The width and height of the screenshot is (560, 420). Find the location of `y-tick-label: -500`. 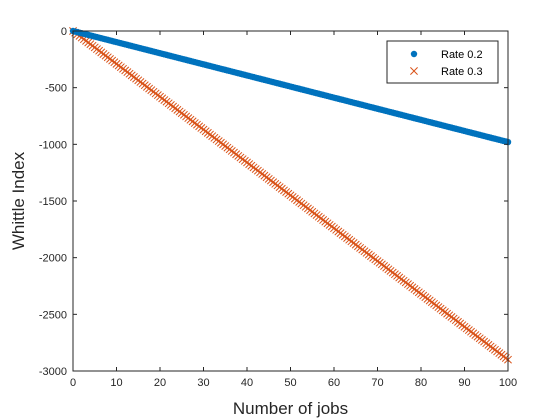

y-tick-label: -500 is located at coordinates (56, 89).